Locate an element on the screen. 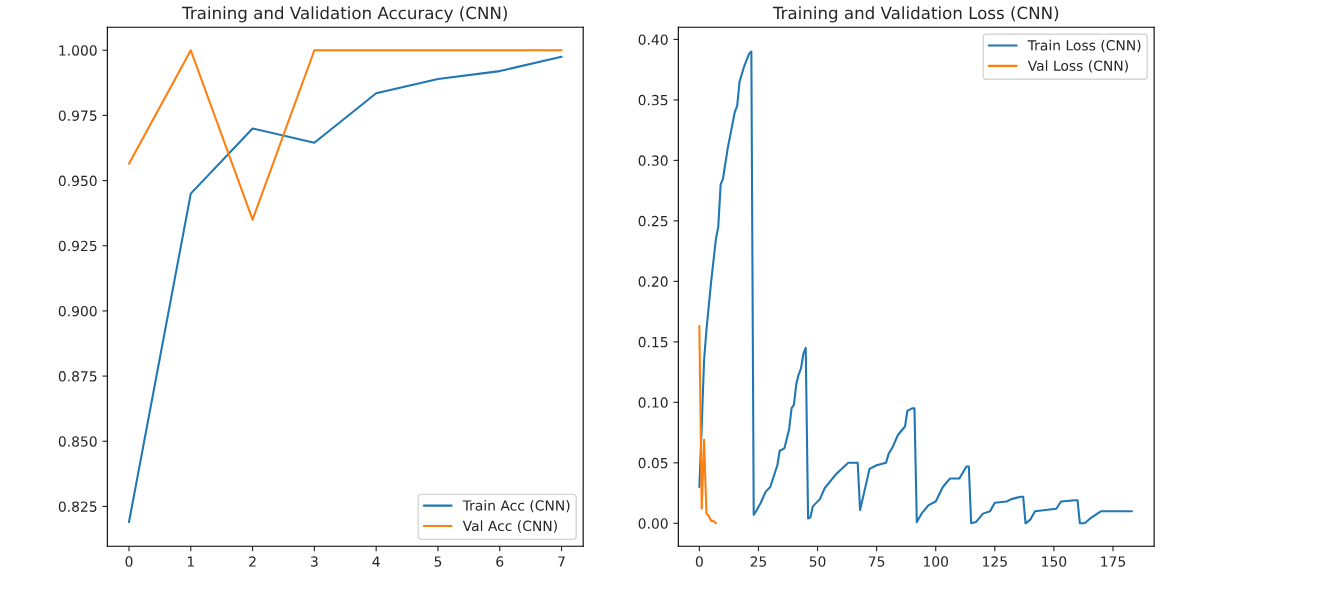 This screenshot has height=607, width=1342. x-tick-label: 150 is located at coordinates (1054, 561).